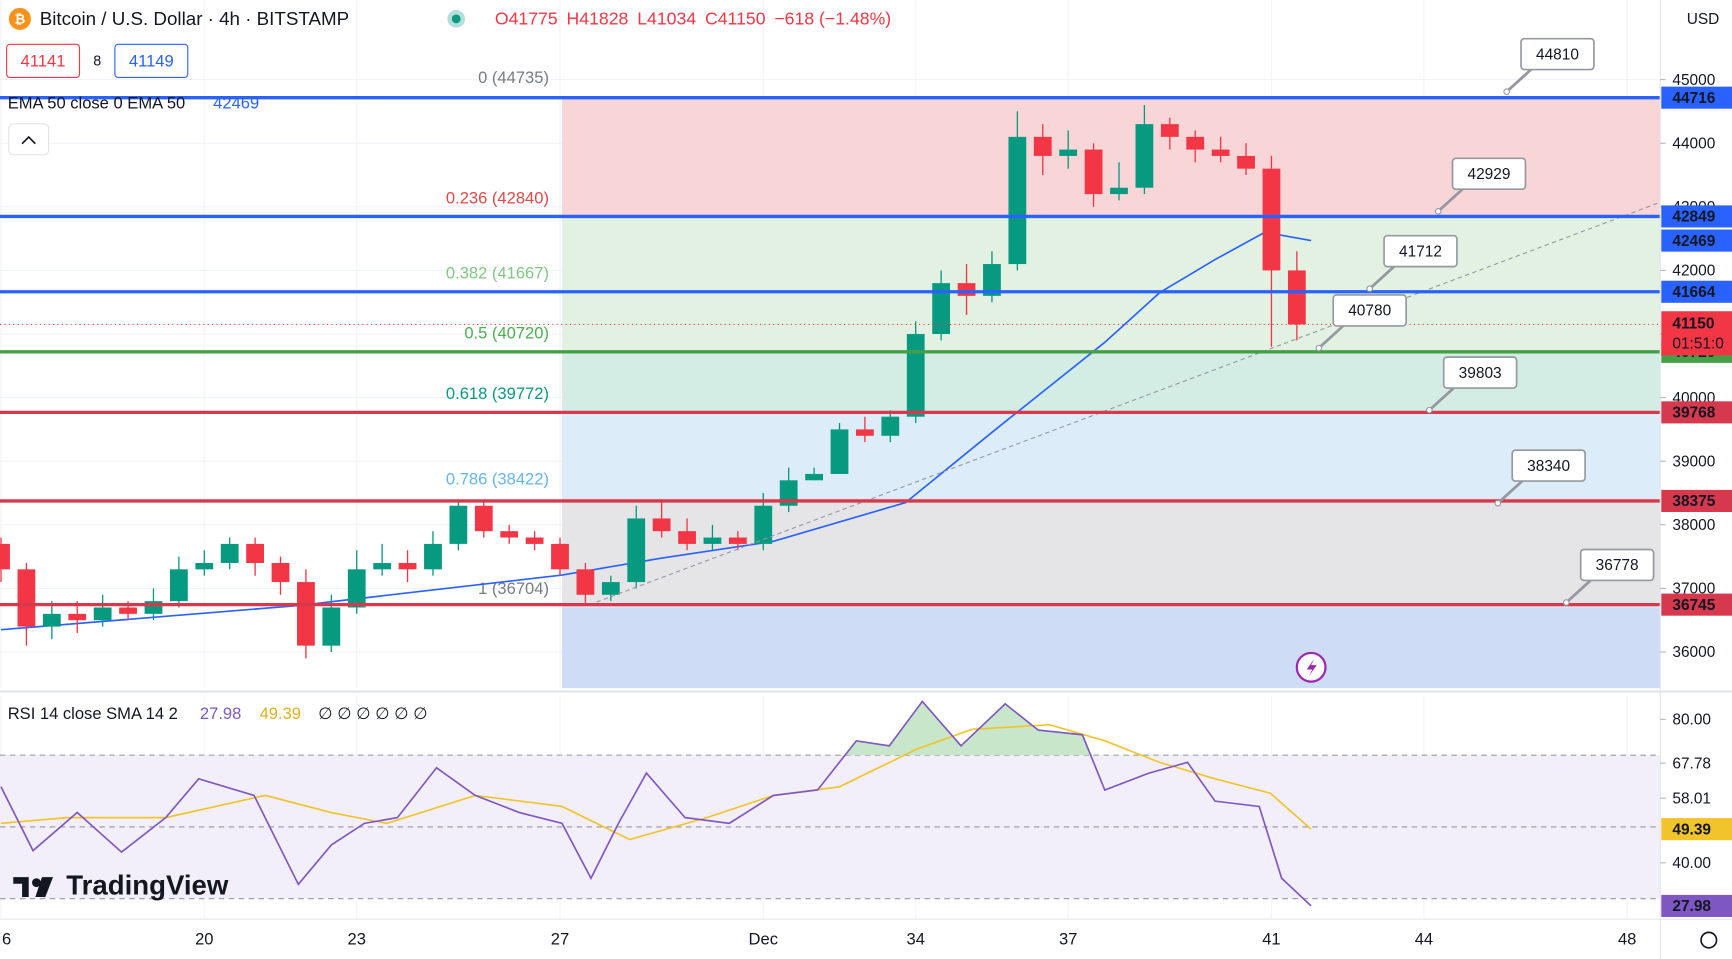  What do you see at coordinates (497, 479) in the screenshot?
I see `fib-label: 0.786 (38422)` at bounding box center [497, 479].